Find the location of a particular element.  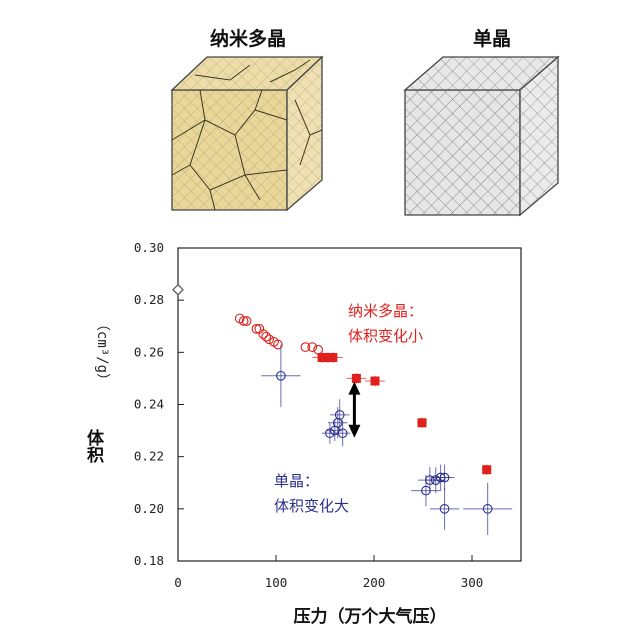

poly-cube-title: 纳米多晶 is located at coordinates (247, 39).